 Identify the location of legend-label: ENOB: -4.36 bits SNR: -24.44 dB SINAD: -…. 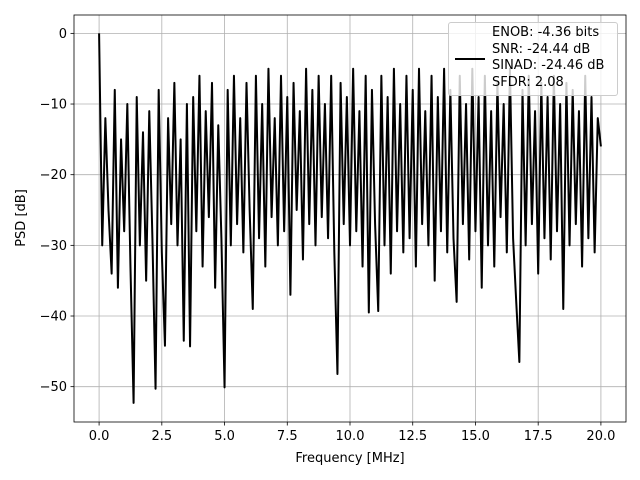
(548, 57).